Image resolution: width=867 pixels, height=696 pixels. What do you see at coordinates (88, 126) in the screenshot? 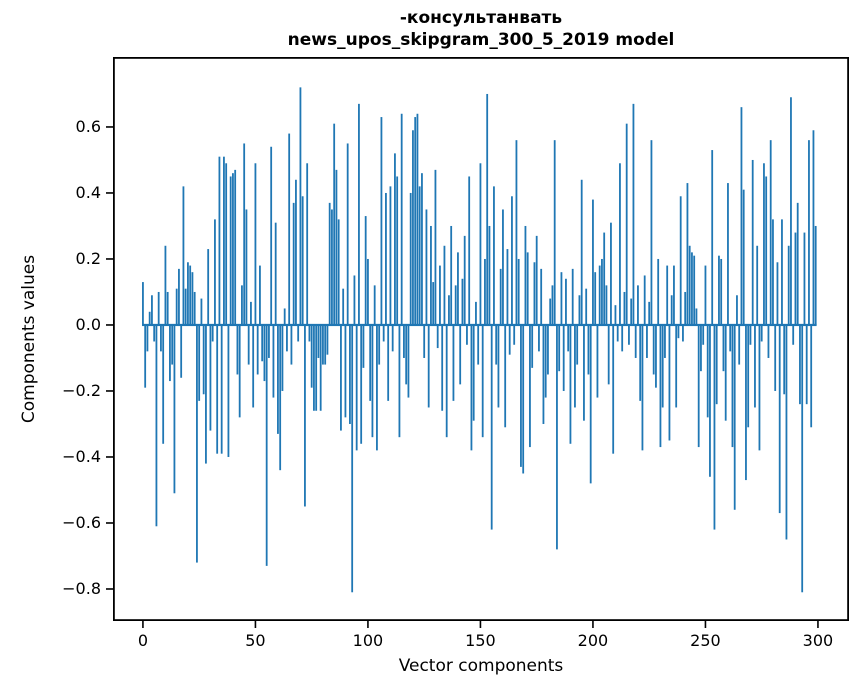
I see `y-tick-label: 0.6` at bounding box center [88, 126].